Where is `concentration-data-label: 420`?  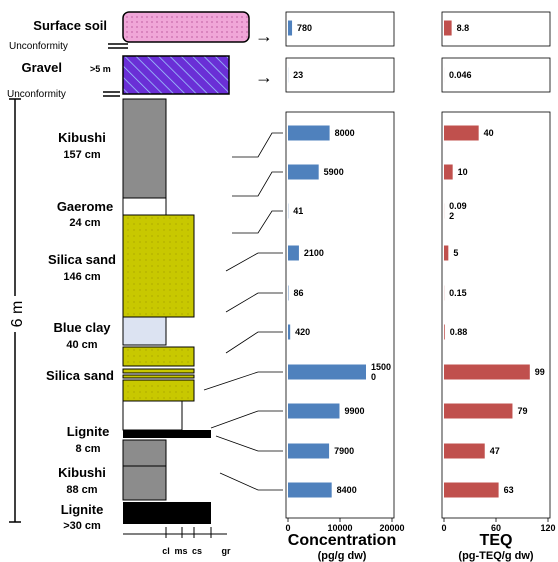
concentration-data-label: 420 is located at coordinates (302, 332).